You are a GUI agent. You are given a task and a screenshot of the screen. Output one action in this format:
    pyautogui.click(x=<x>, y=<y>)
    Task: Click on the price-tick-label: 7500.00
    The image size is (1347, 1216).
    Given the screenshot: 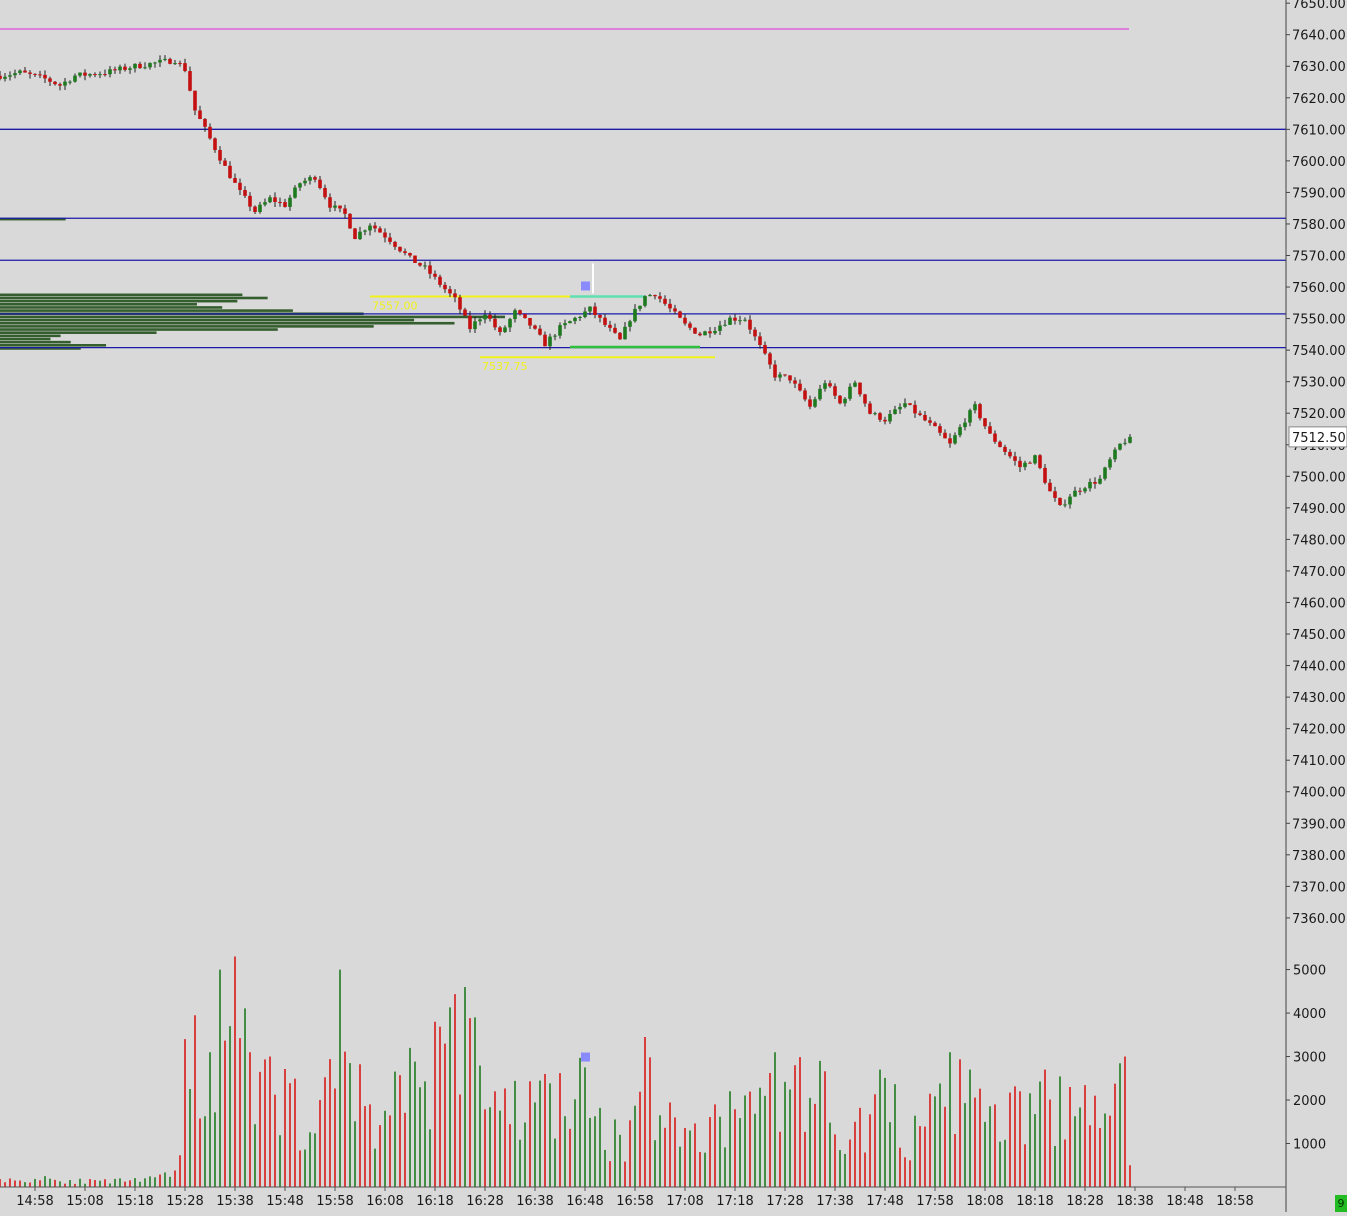 What is the action you would take?
    pyautogui.click(x=1319, y=477)
    